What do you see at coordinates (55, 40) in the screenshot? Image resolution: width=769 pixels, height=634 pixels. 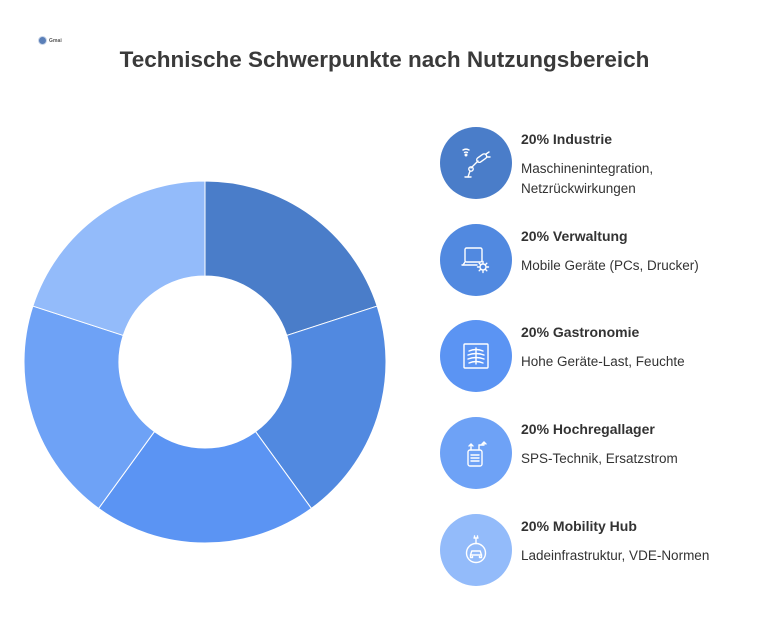 I see `logo-text: Gmai` at bounding box center [55, 40].